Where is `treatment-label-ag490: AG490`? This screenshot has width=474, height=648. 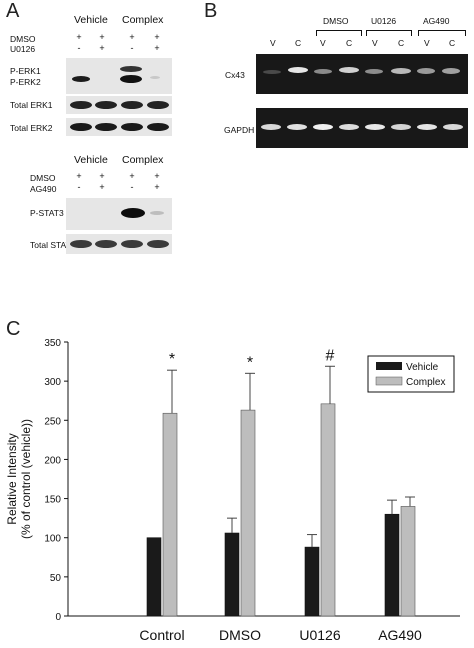 treatment-label-ag490: AG490 is located at coordinates (43, 189).